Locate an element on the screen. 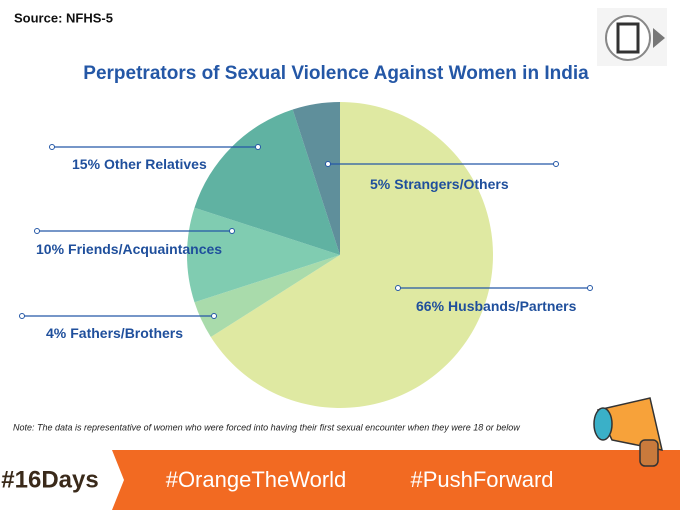 This screenshot has height=510, width=680. logo is located at coordinates (632, 37).